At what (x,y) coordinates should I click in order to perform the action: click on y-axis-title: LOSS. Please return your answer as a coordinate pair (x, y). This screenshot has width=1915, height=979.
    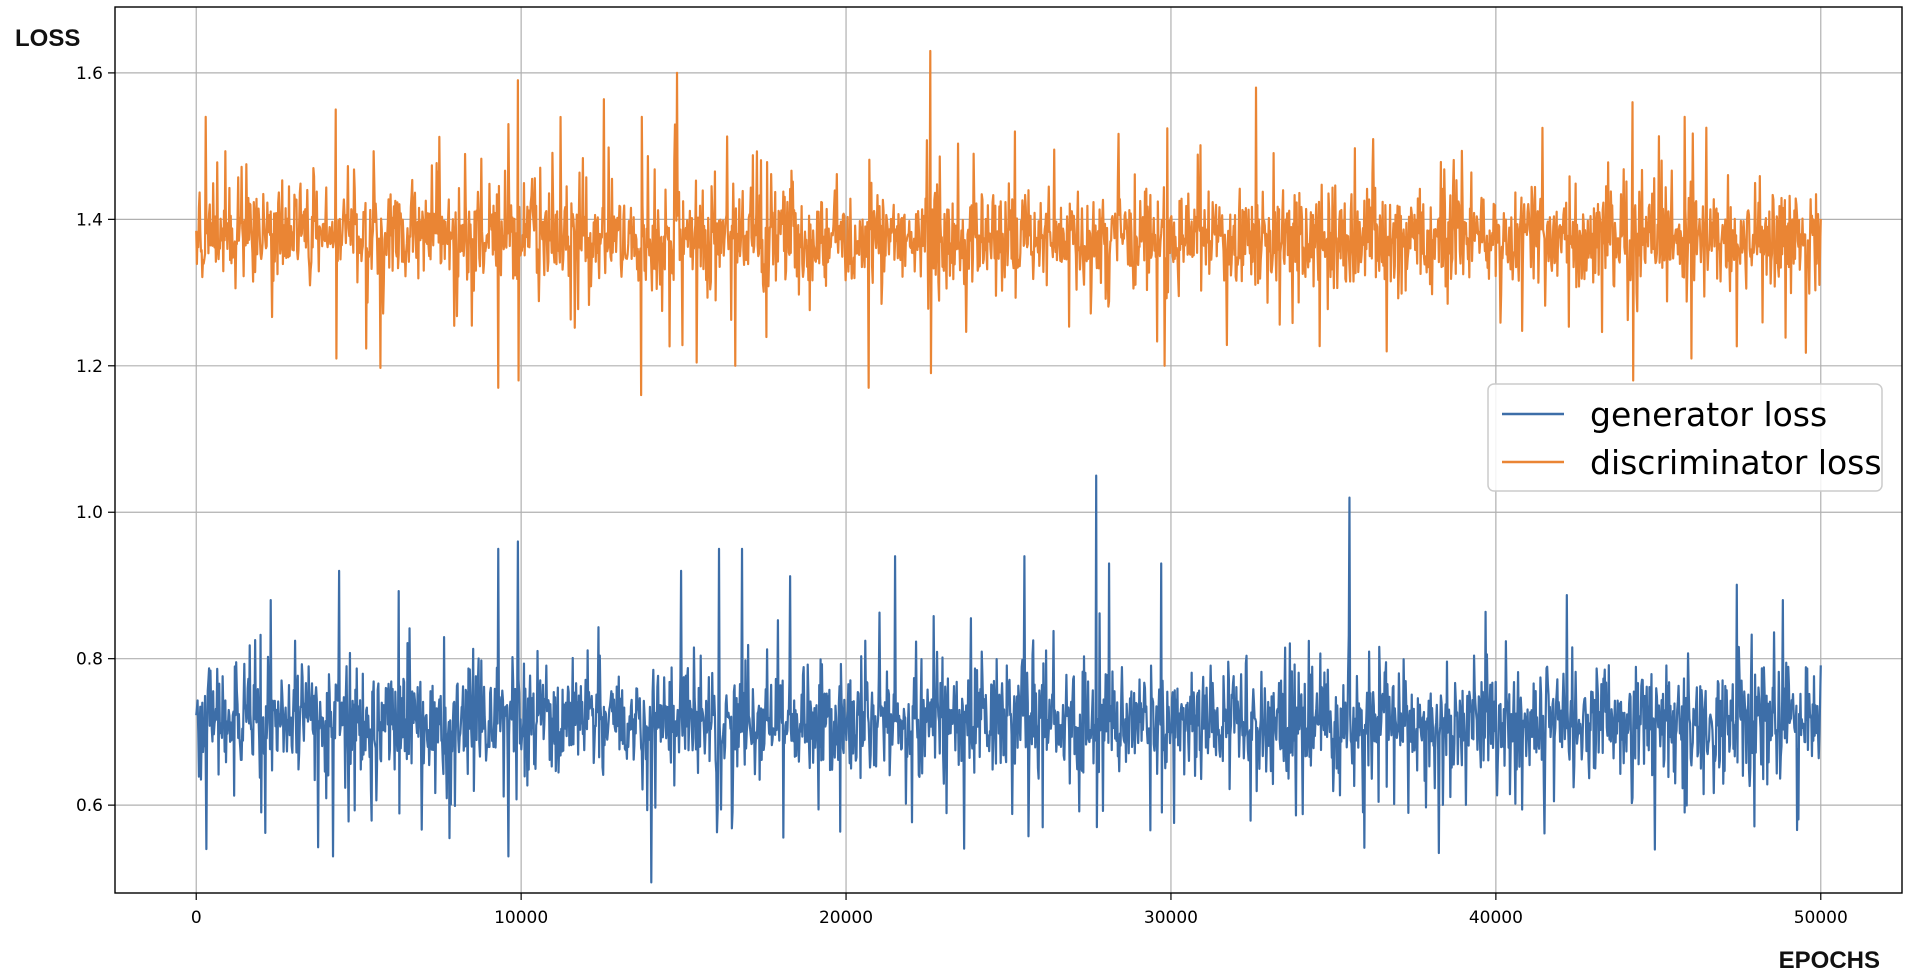
    Looking at the image, I should click on (47, 38).